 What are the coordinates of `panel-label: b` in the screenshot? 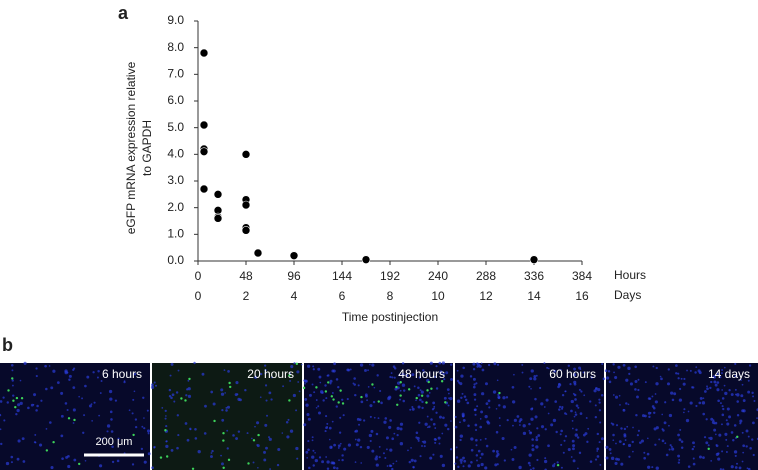 It's located at (7, 345).